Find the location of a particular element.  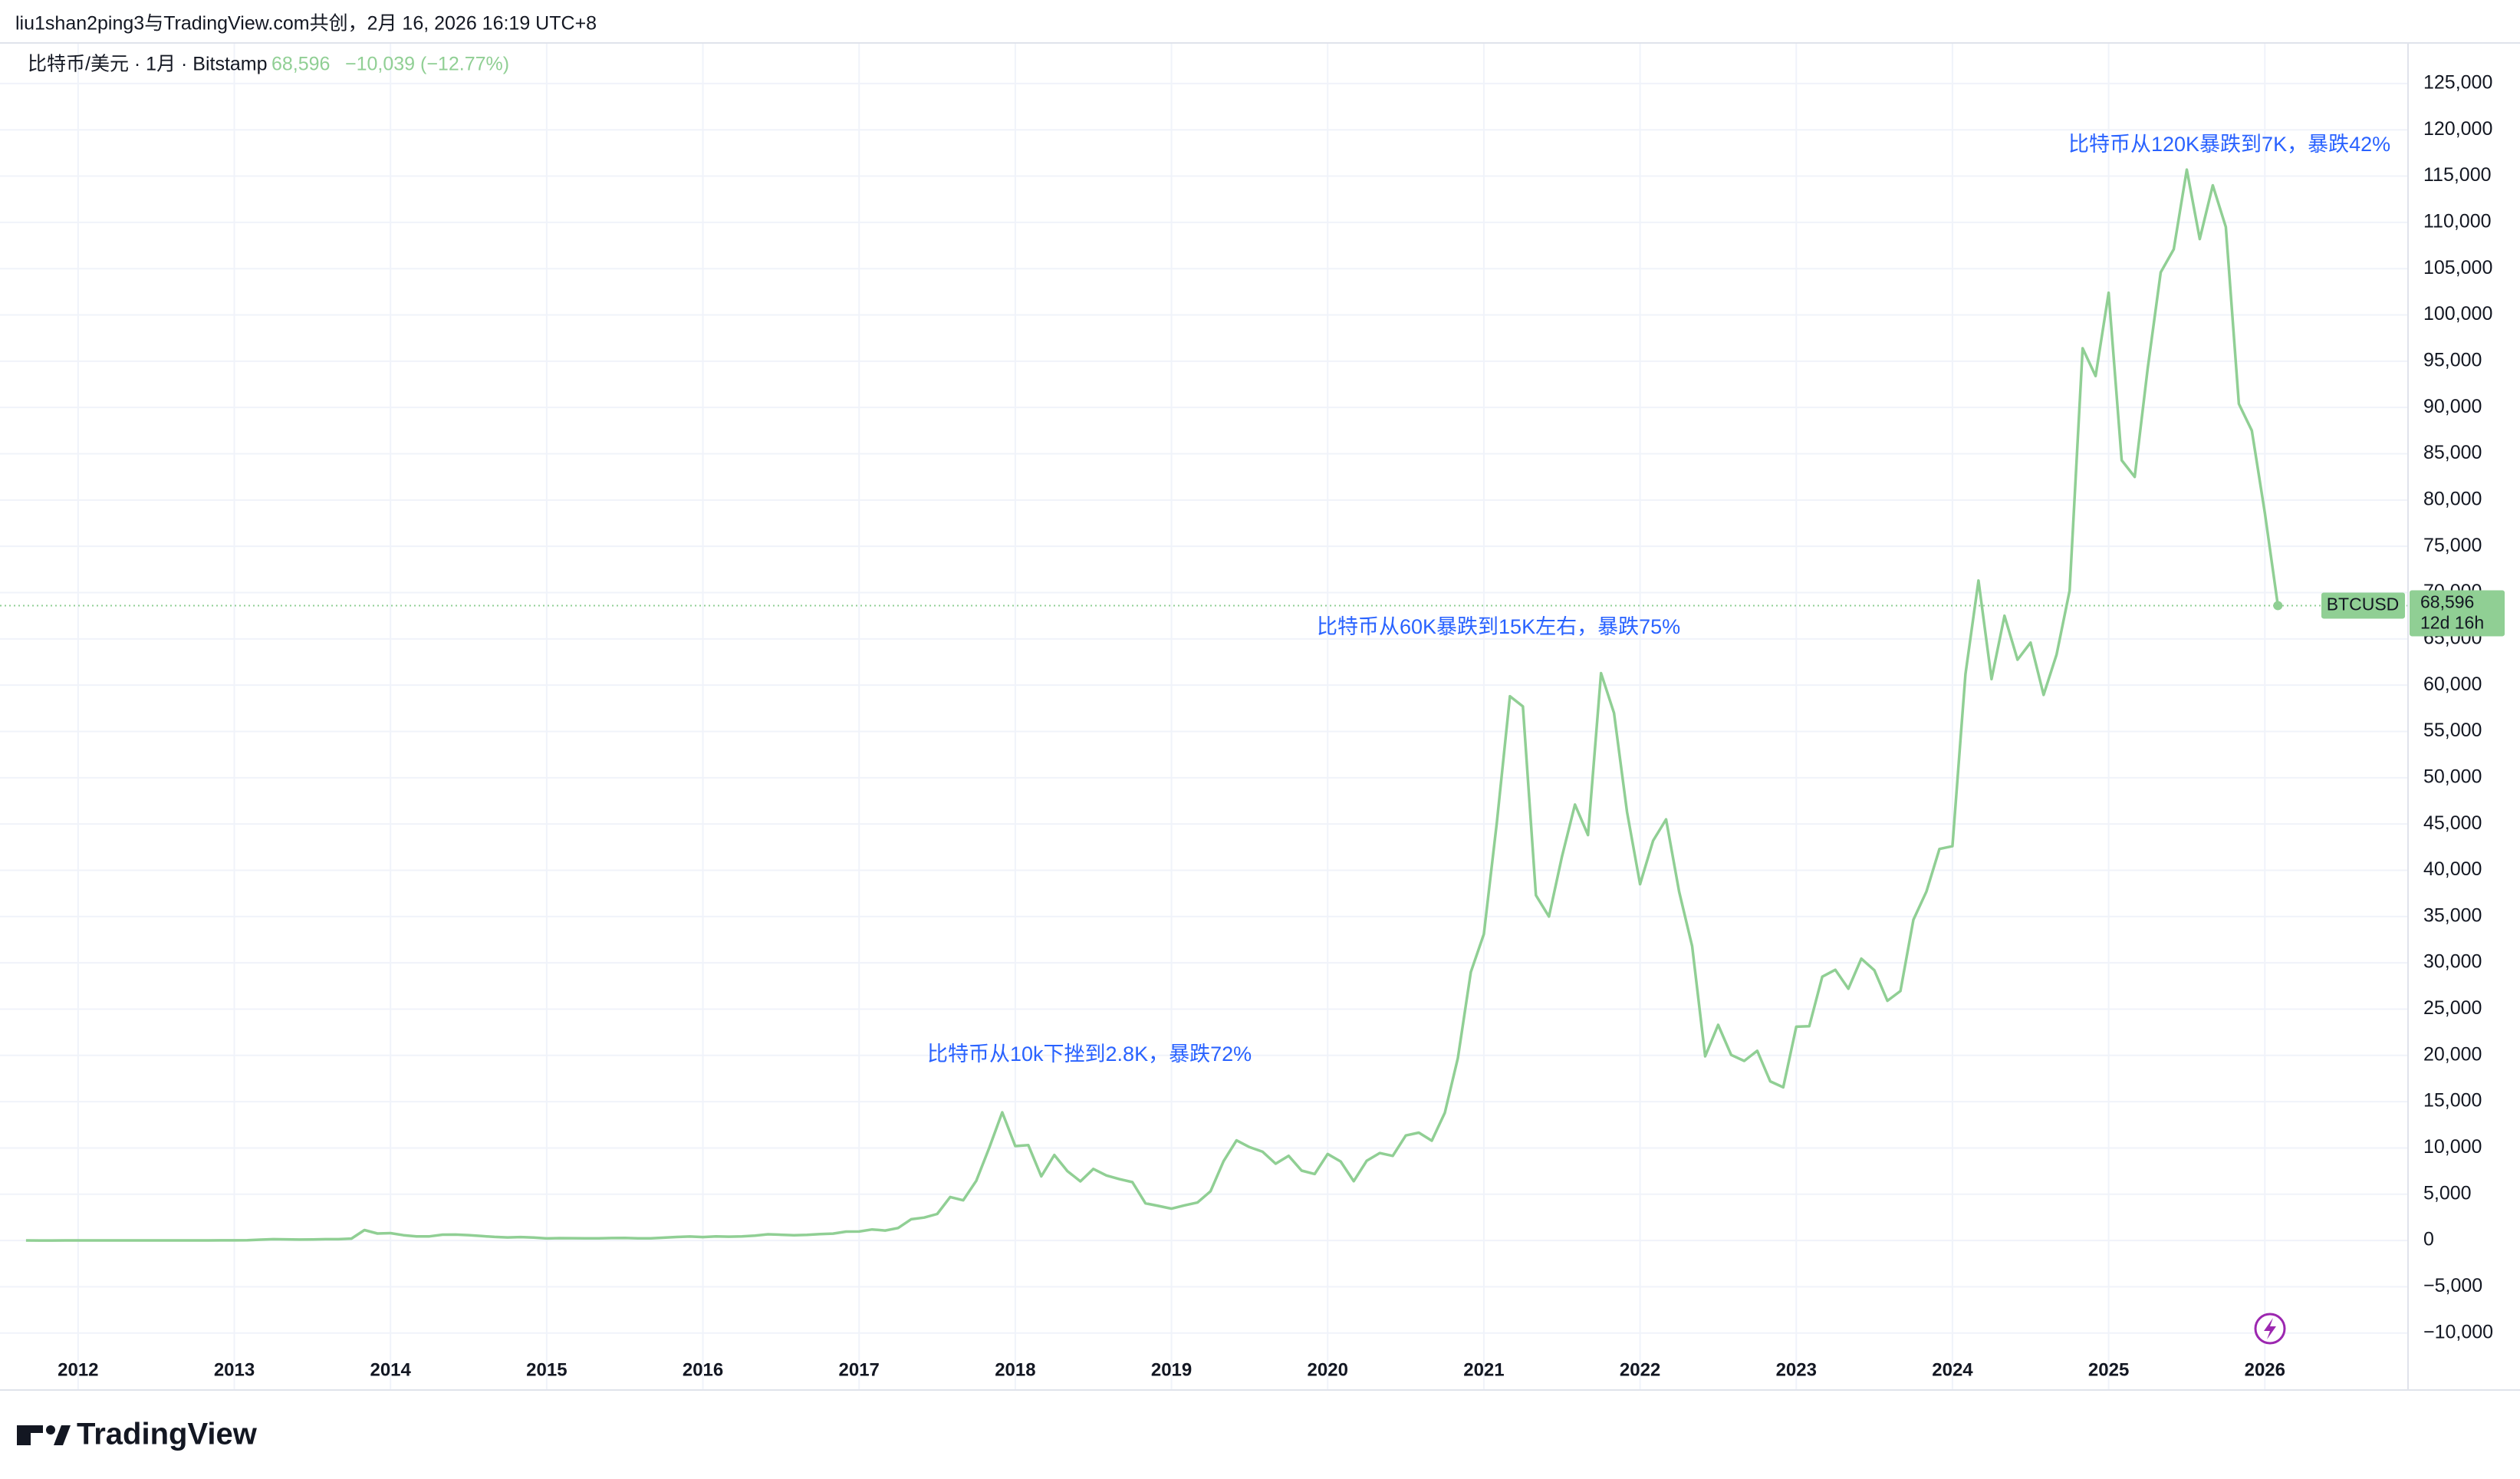

x-tick-label: 2020 is located at coordinates (1328, 1370).